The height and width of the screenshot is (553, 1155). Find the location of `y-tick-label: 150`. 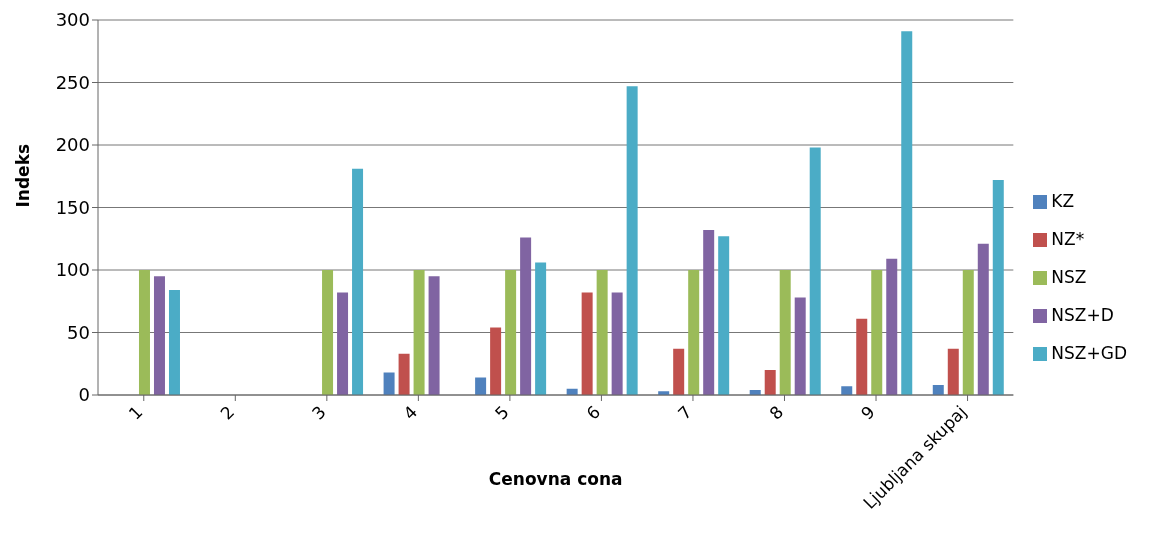

y-tick-label: 150 is located at coordinates (72, 207).